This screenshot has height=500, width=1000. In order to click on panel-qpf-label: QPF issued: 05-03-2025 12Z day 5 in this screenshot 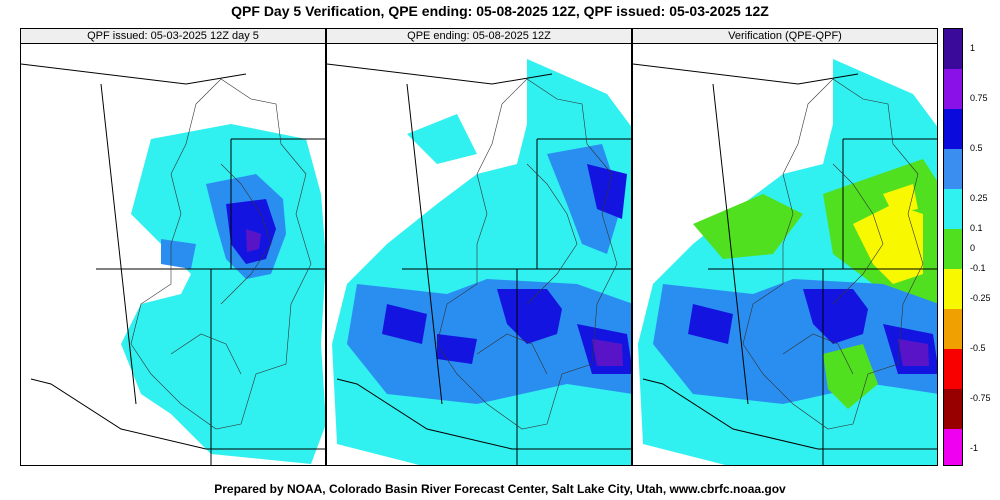, I will do `click(173, 36)`.